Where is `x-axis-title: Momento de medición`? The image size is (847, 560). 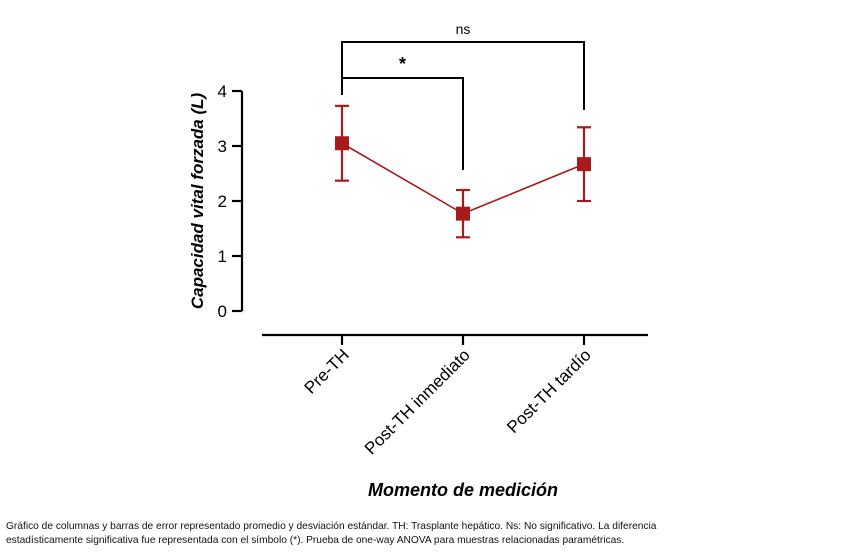 x-axis-title: Momento de medición is located at coordinates (463, 490).